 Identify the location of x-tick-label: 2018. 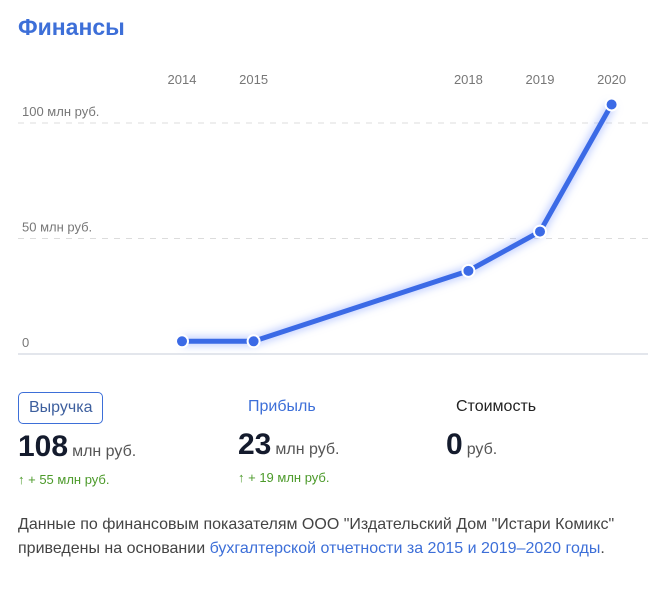
(468, 79).